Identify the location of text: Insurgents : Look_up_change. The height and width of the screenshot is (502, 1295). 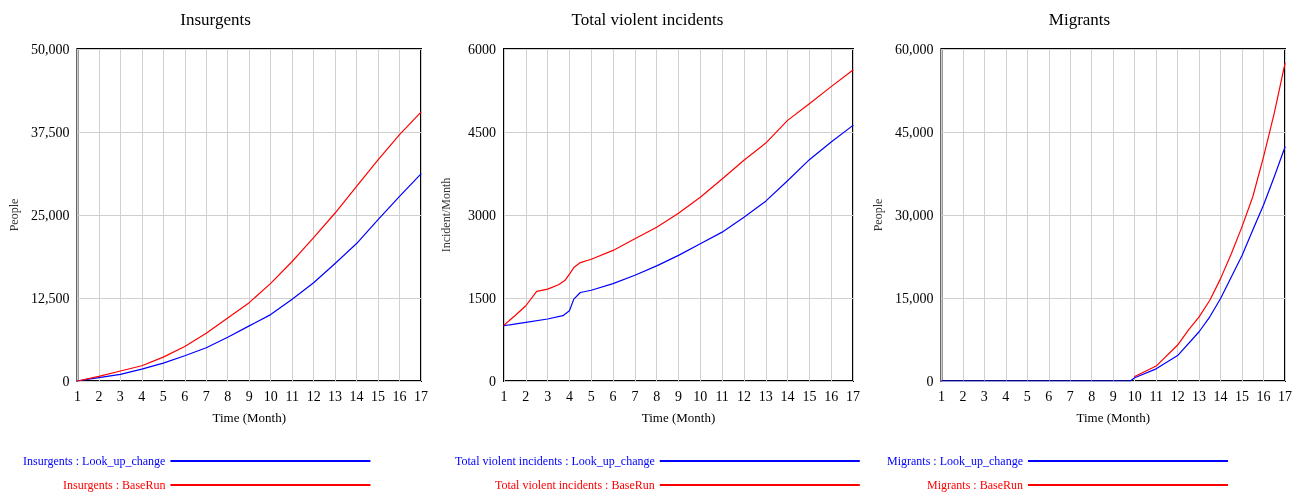
(94, 461).